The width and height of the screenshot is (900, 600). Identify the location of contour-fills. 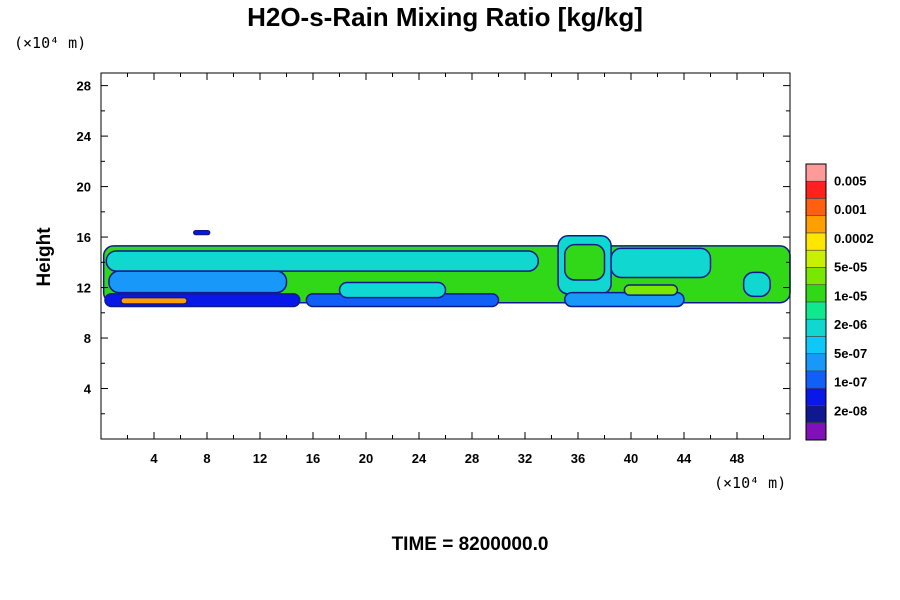
(446, 269).